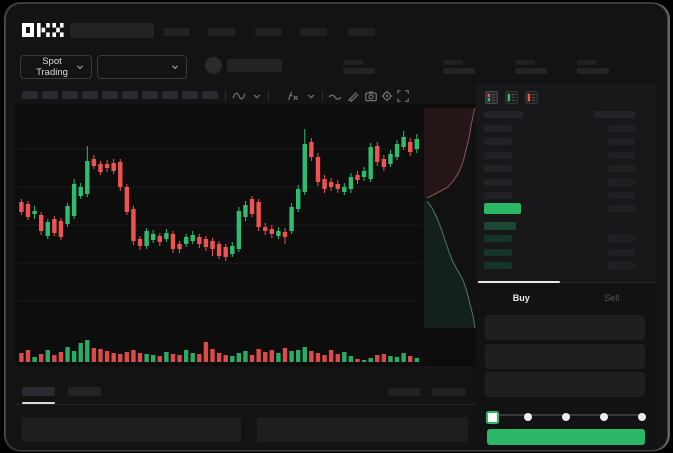 The width and height of the screenshot is (673, 453). I want to click on last-amount-placeholder, so click(621, 208).